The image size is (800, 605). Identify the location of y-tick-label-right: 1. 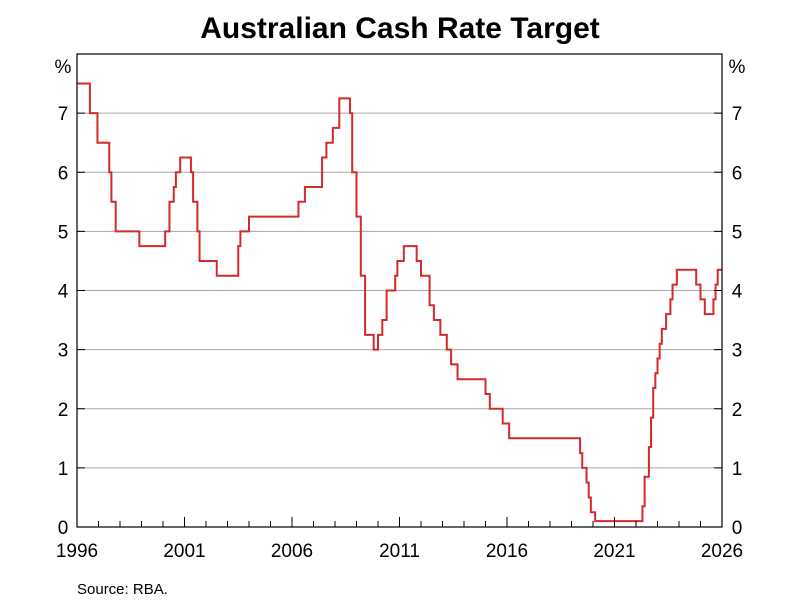
(737, 469).